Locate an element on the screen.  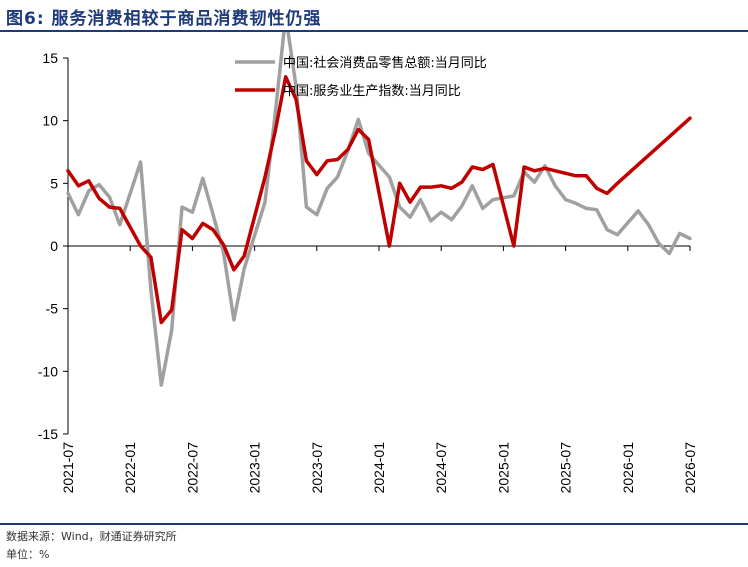
figure-title-bar: 图6: 服务消费相较于商品消费韧性仍强 is located at coordinates (374, 16).